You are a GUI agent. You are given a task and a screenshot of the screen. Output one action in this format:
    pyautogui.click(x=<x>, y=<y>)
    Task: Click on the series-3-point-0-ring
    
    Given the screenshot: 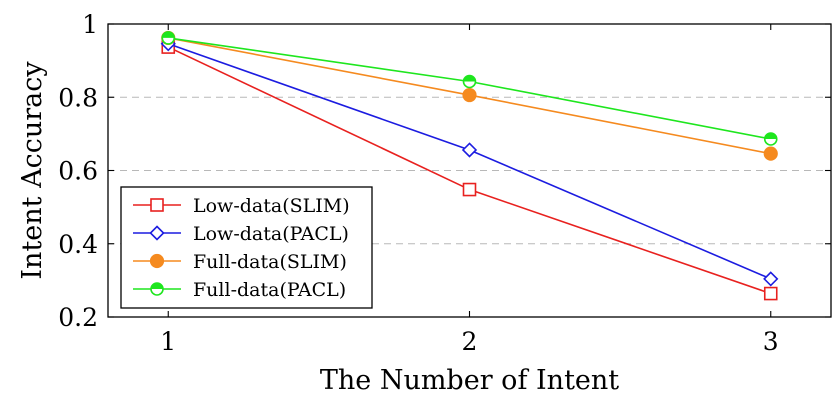 What is the action you would take?
    pyautogui.click(x=168, y=38)
    